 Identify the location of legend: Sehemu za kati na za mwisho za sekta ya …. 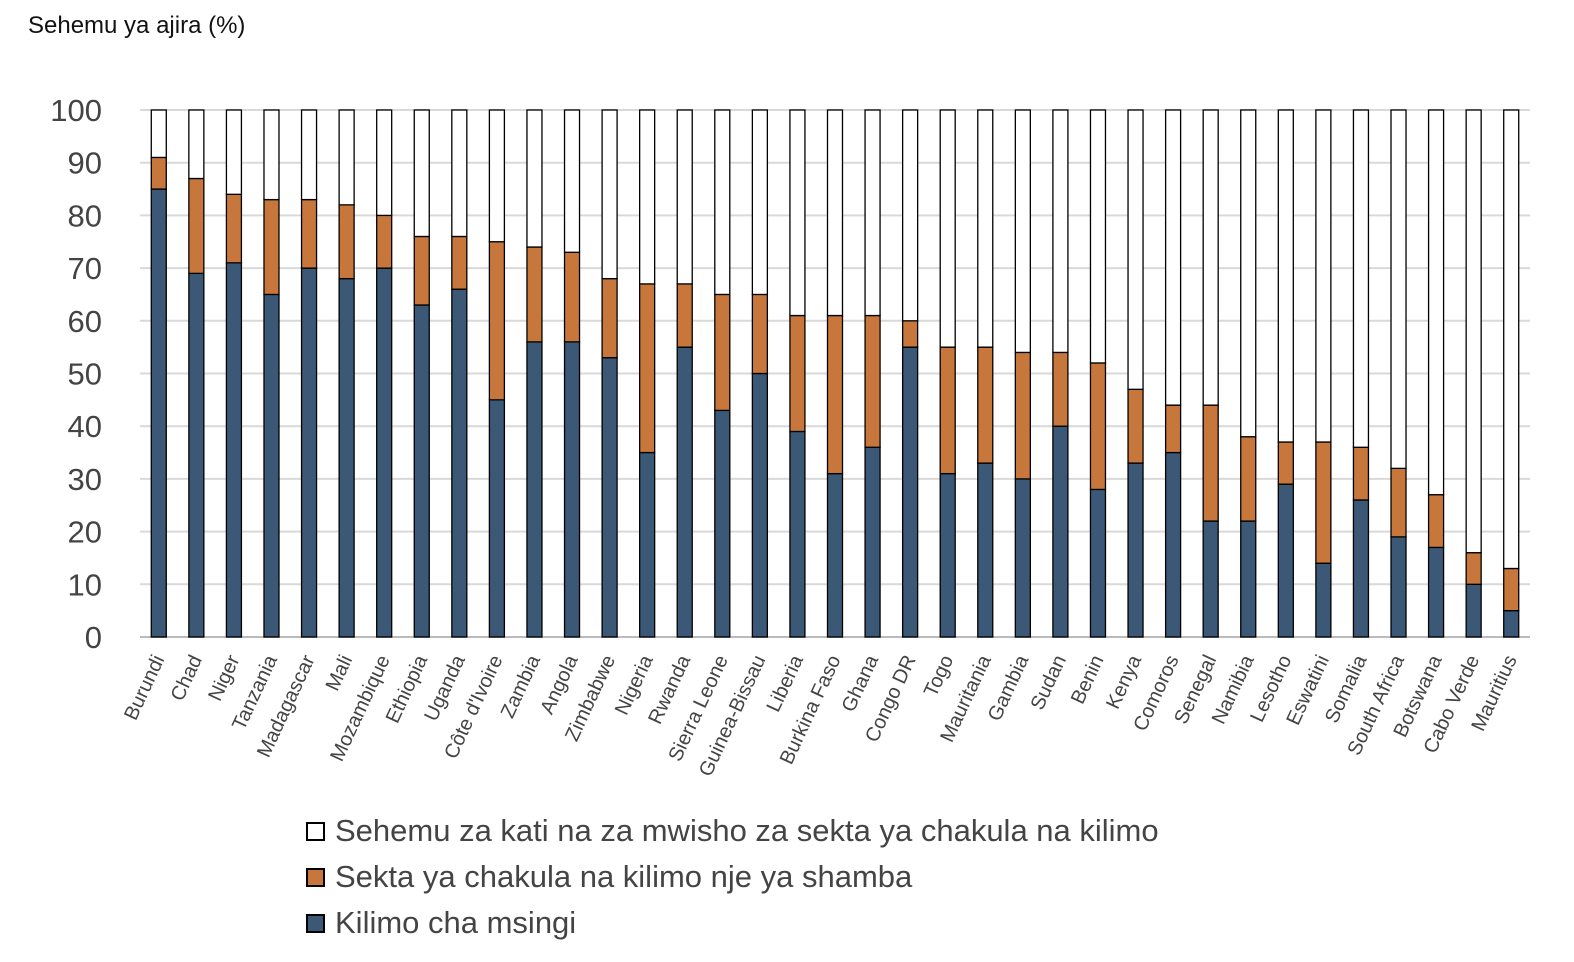
(732, 877).